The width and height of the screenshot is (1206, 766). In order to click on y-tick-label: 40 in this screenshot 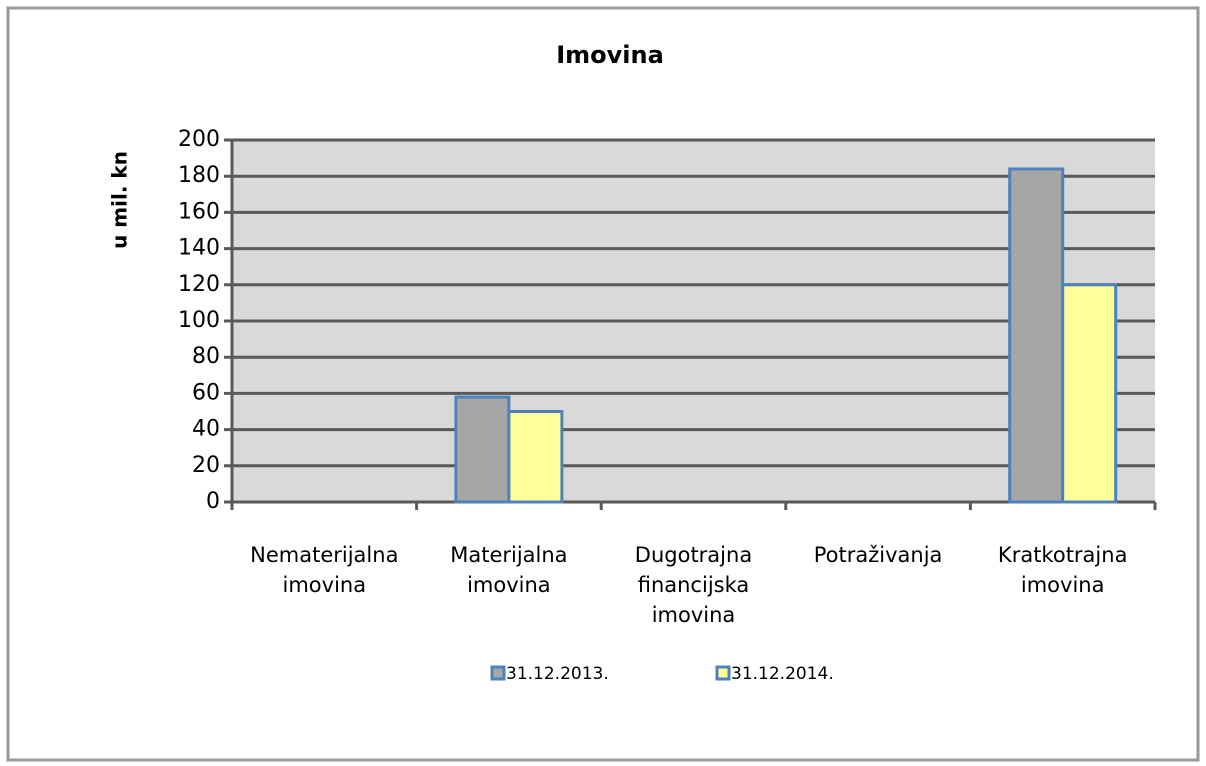, I will do `click(206, 429)`.